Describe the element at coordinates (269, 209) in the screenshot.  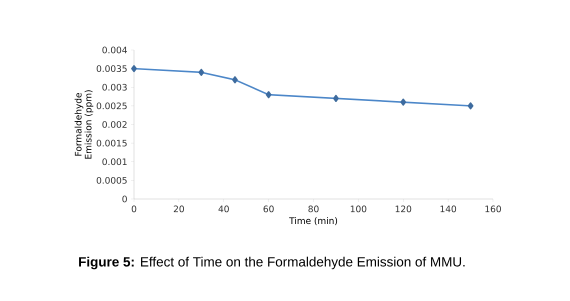
I see `x-tick-label: 60` at that location.